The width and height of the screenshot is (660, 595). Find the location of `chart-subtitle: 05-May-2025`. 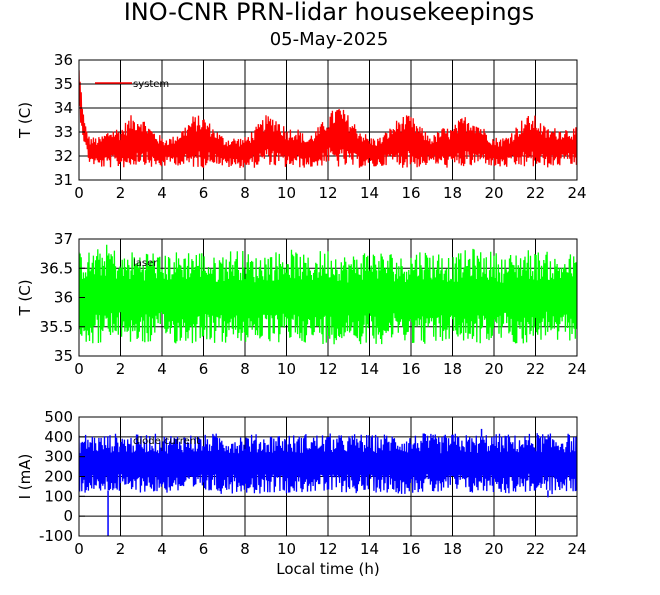

chart-subtitle: 05-May-2025 is located at coordinates (329, 39).